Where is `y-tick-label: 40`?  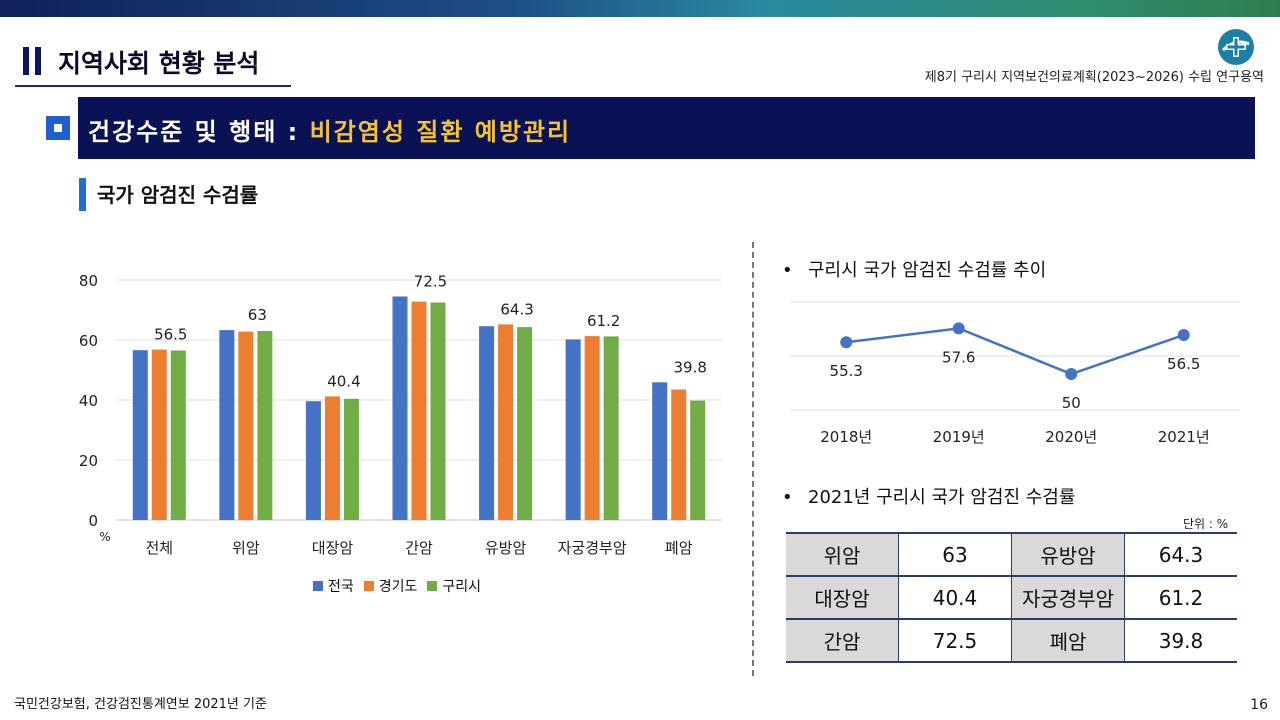 y-tick-label: 40 is located at coordinates (88, 401).